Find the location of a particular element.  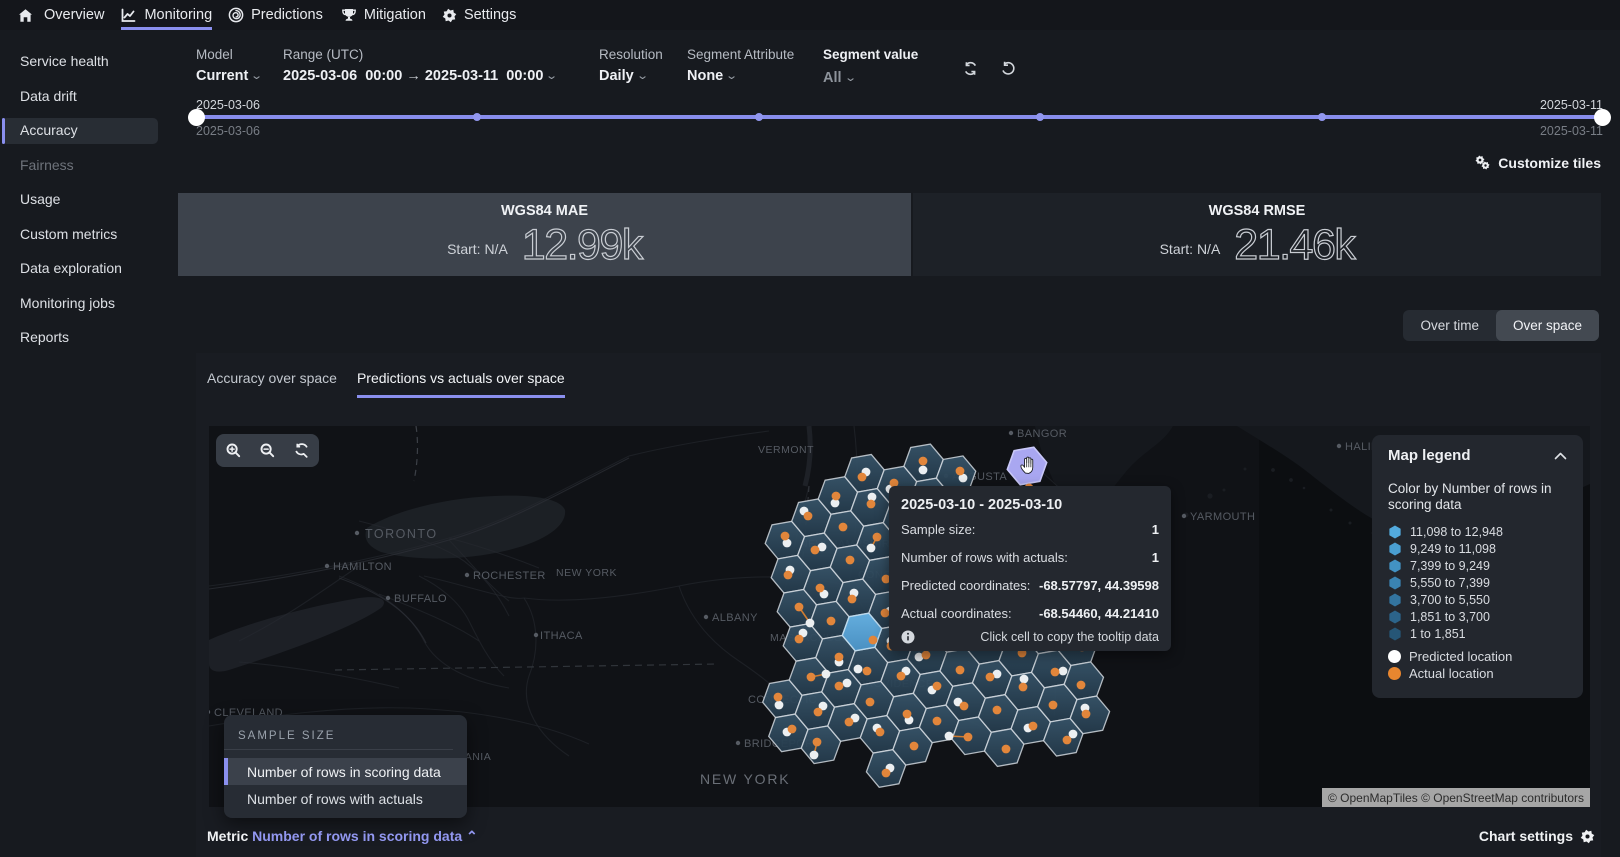

svg-text: BANGOR is located at coordinates (1042, 434).